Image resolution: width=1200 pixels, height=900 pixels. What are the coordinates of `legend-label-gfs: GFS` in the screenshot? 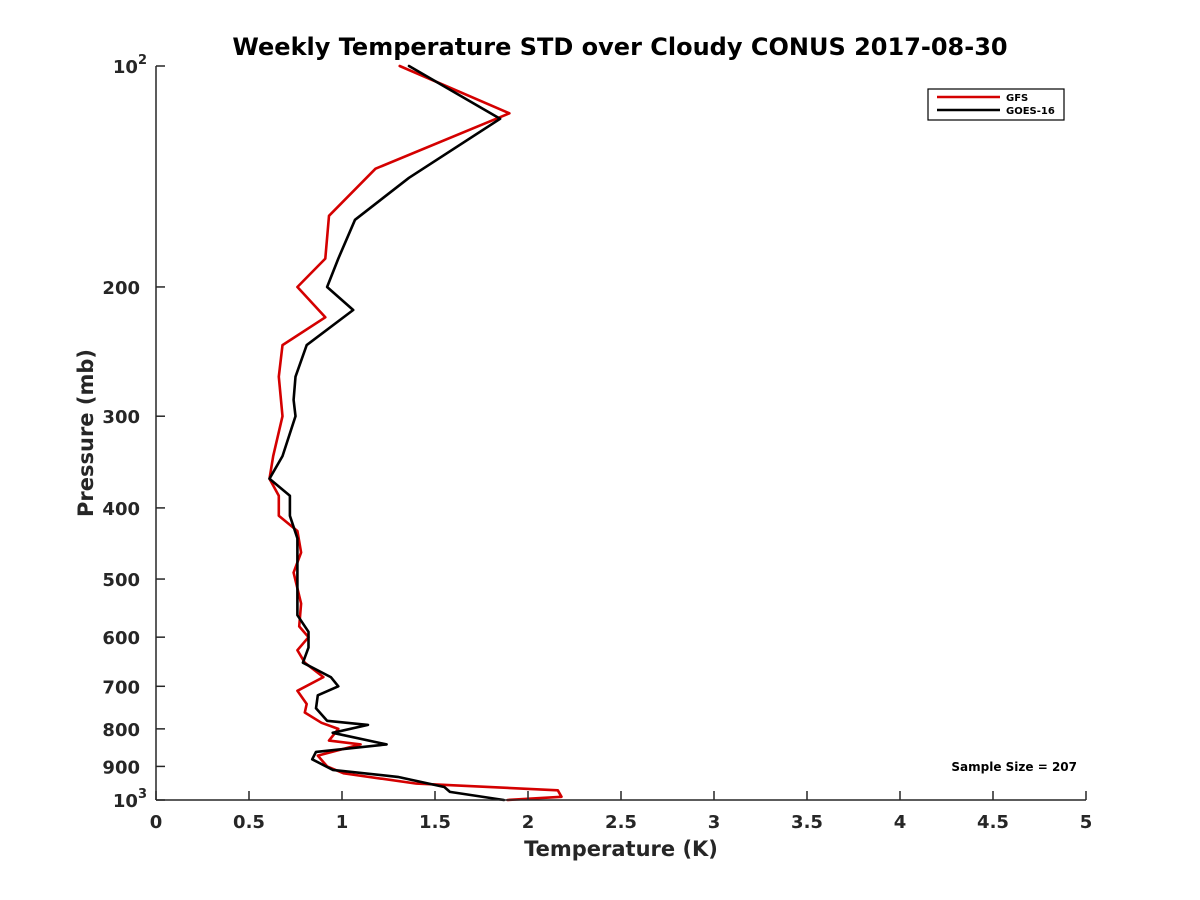 It's located at (1017, 98).